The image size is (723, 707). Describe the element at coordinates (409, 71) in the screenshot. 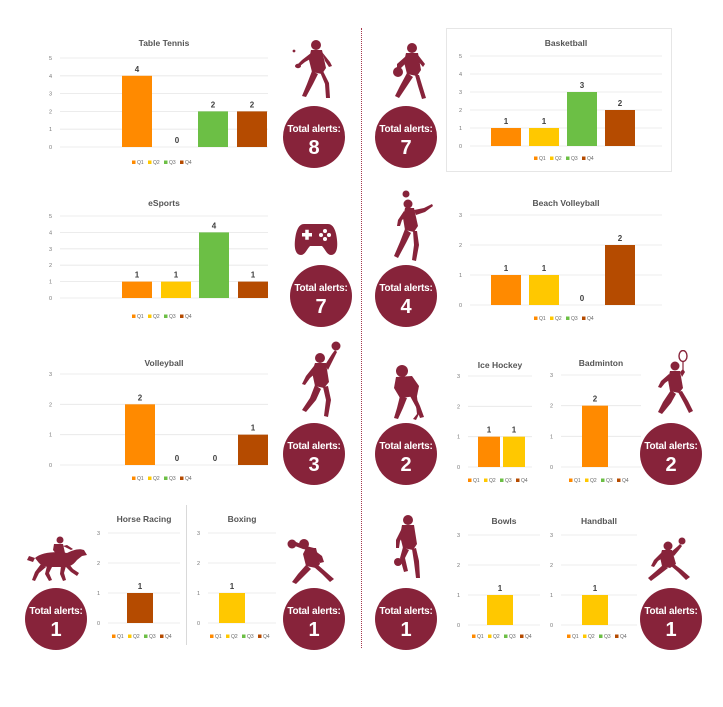

I see `basketball-player-icon` at that location.